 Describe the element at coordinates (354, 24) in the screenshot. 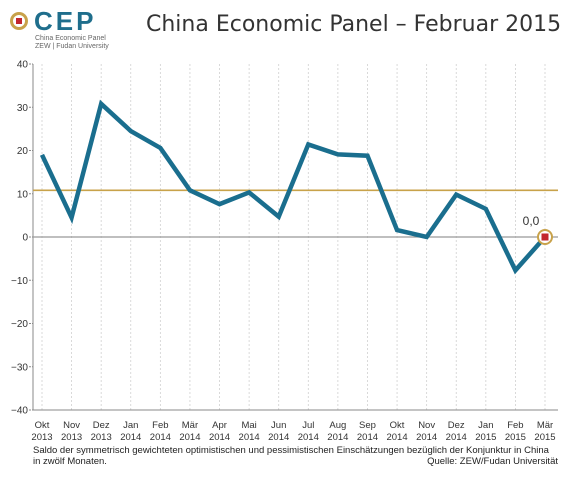

I see `chart-title: China Economic Panel – Februar 2015` at that location.